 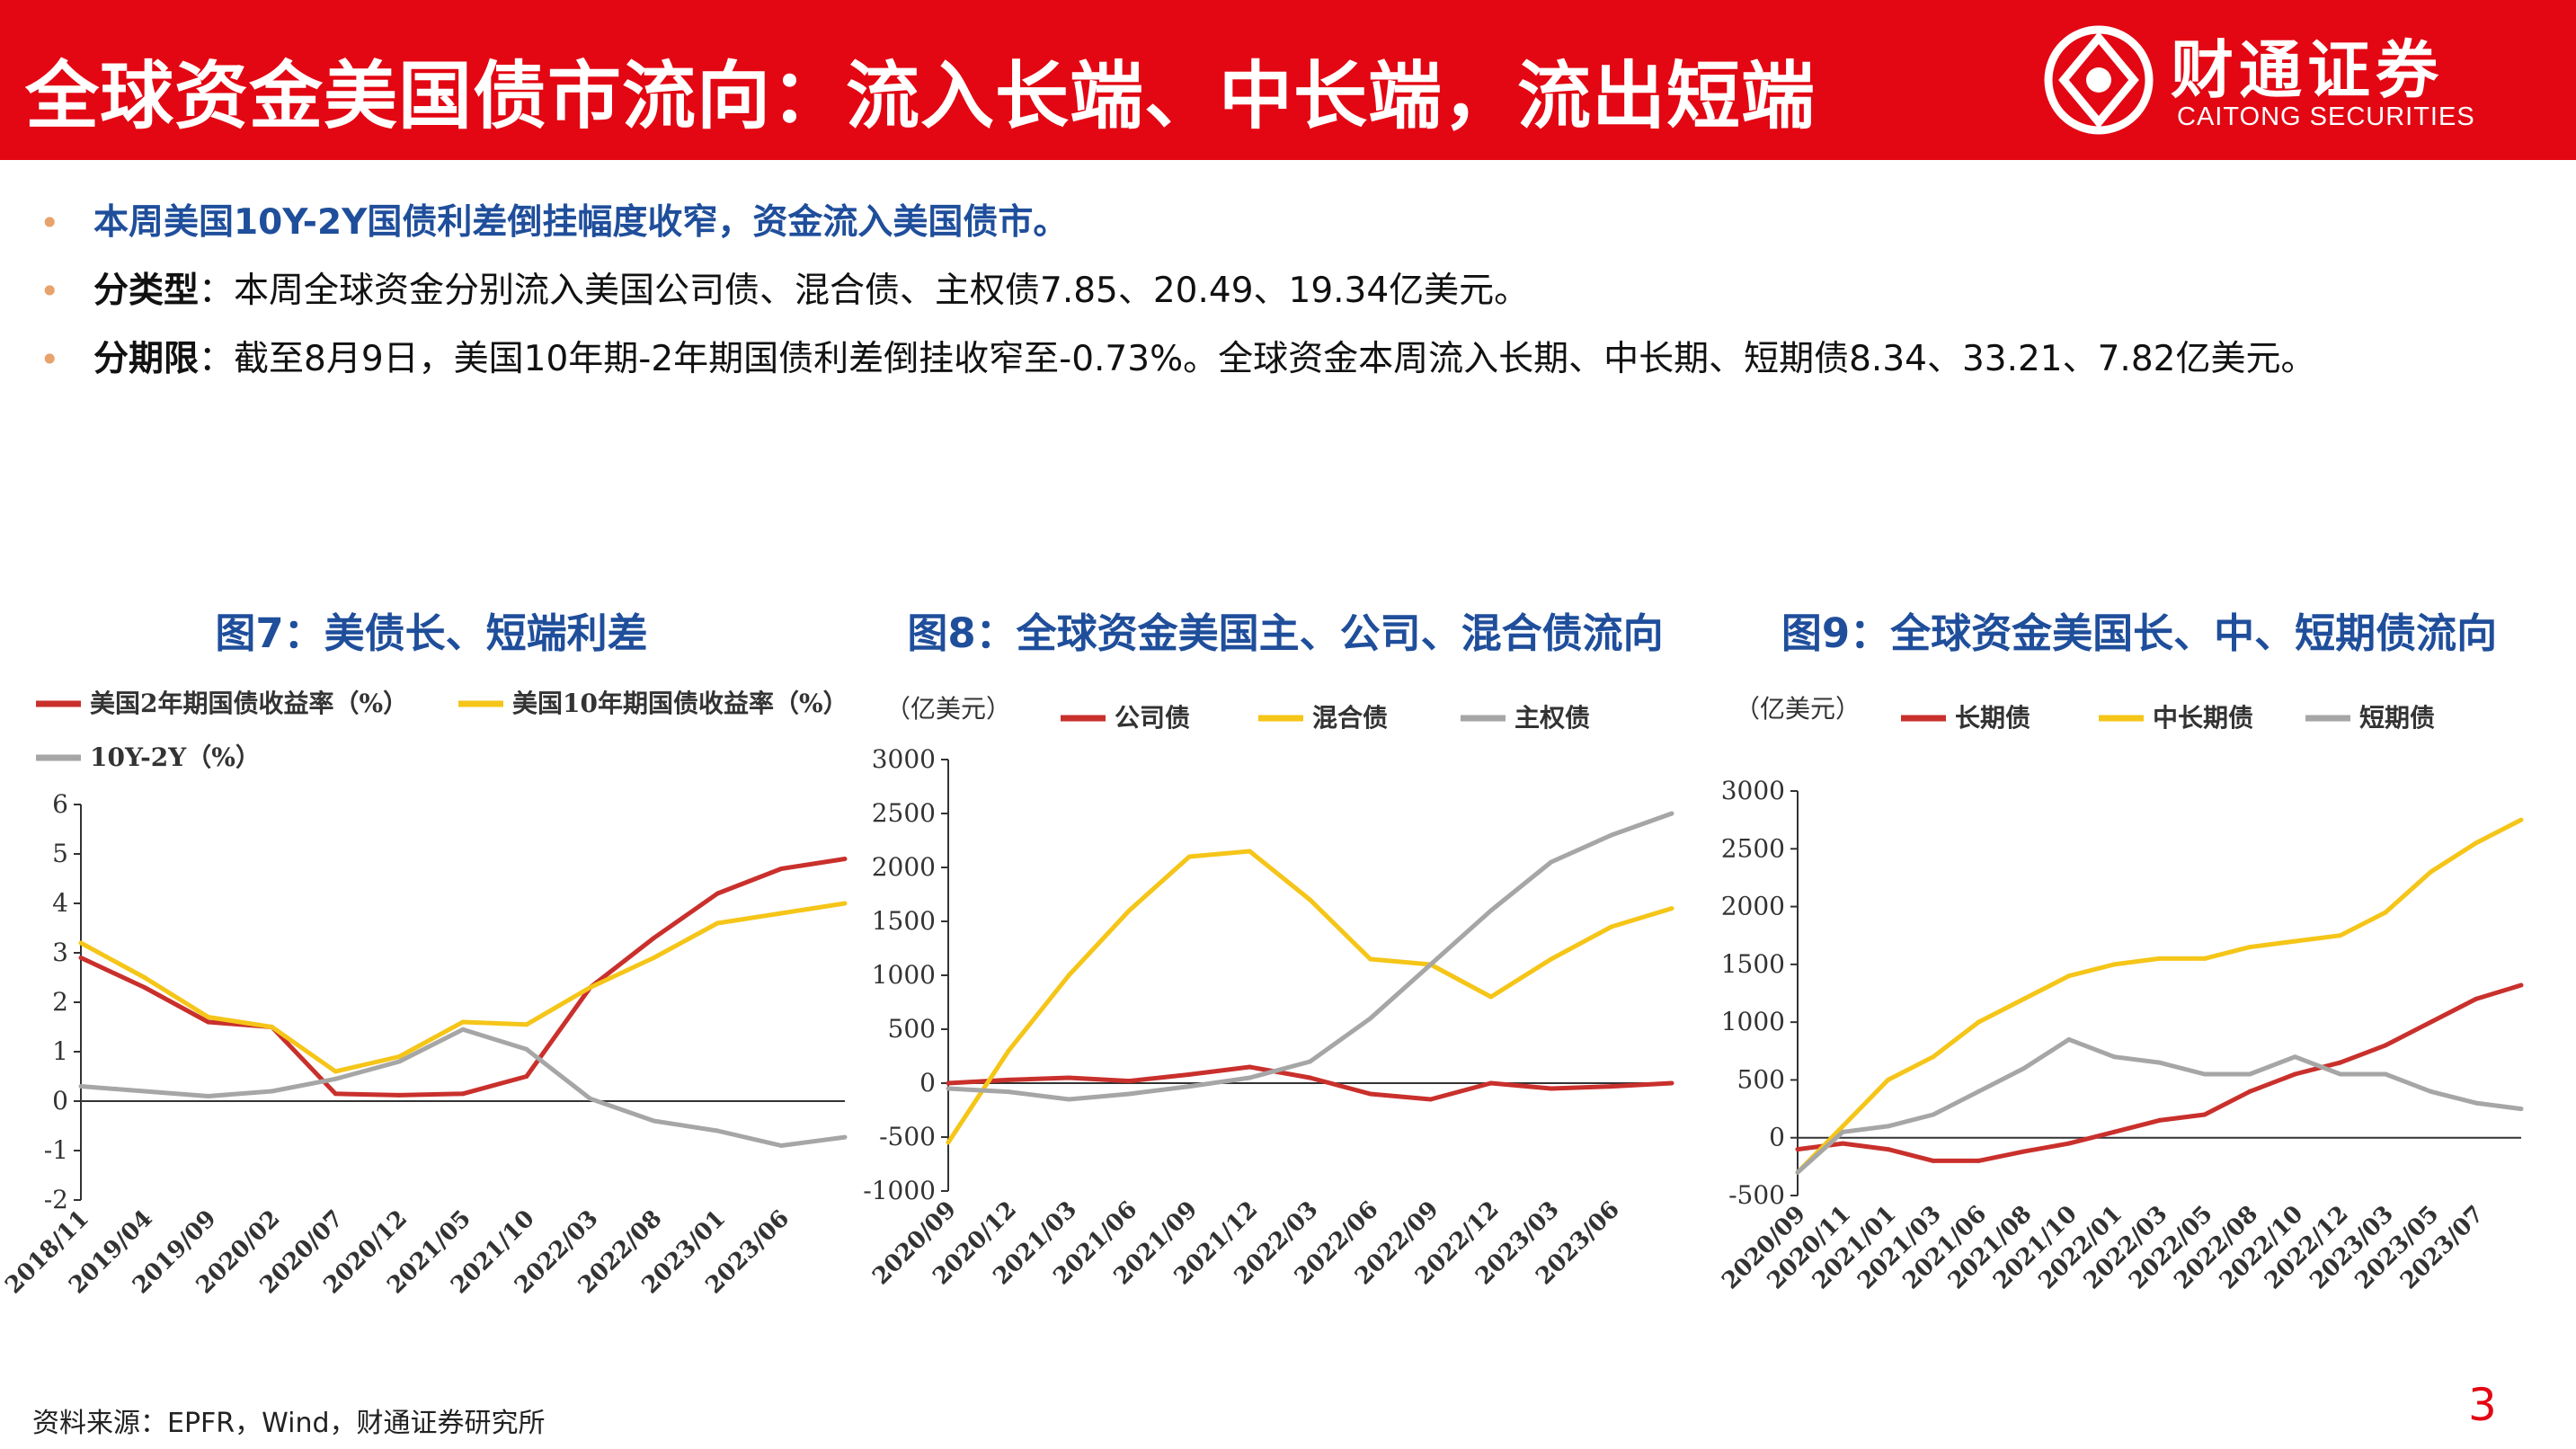 I want to click on legend-label: 美国2年期国债收益率（%）, so click(x=249, y=703).